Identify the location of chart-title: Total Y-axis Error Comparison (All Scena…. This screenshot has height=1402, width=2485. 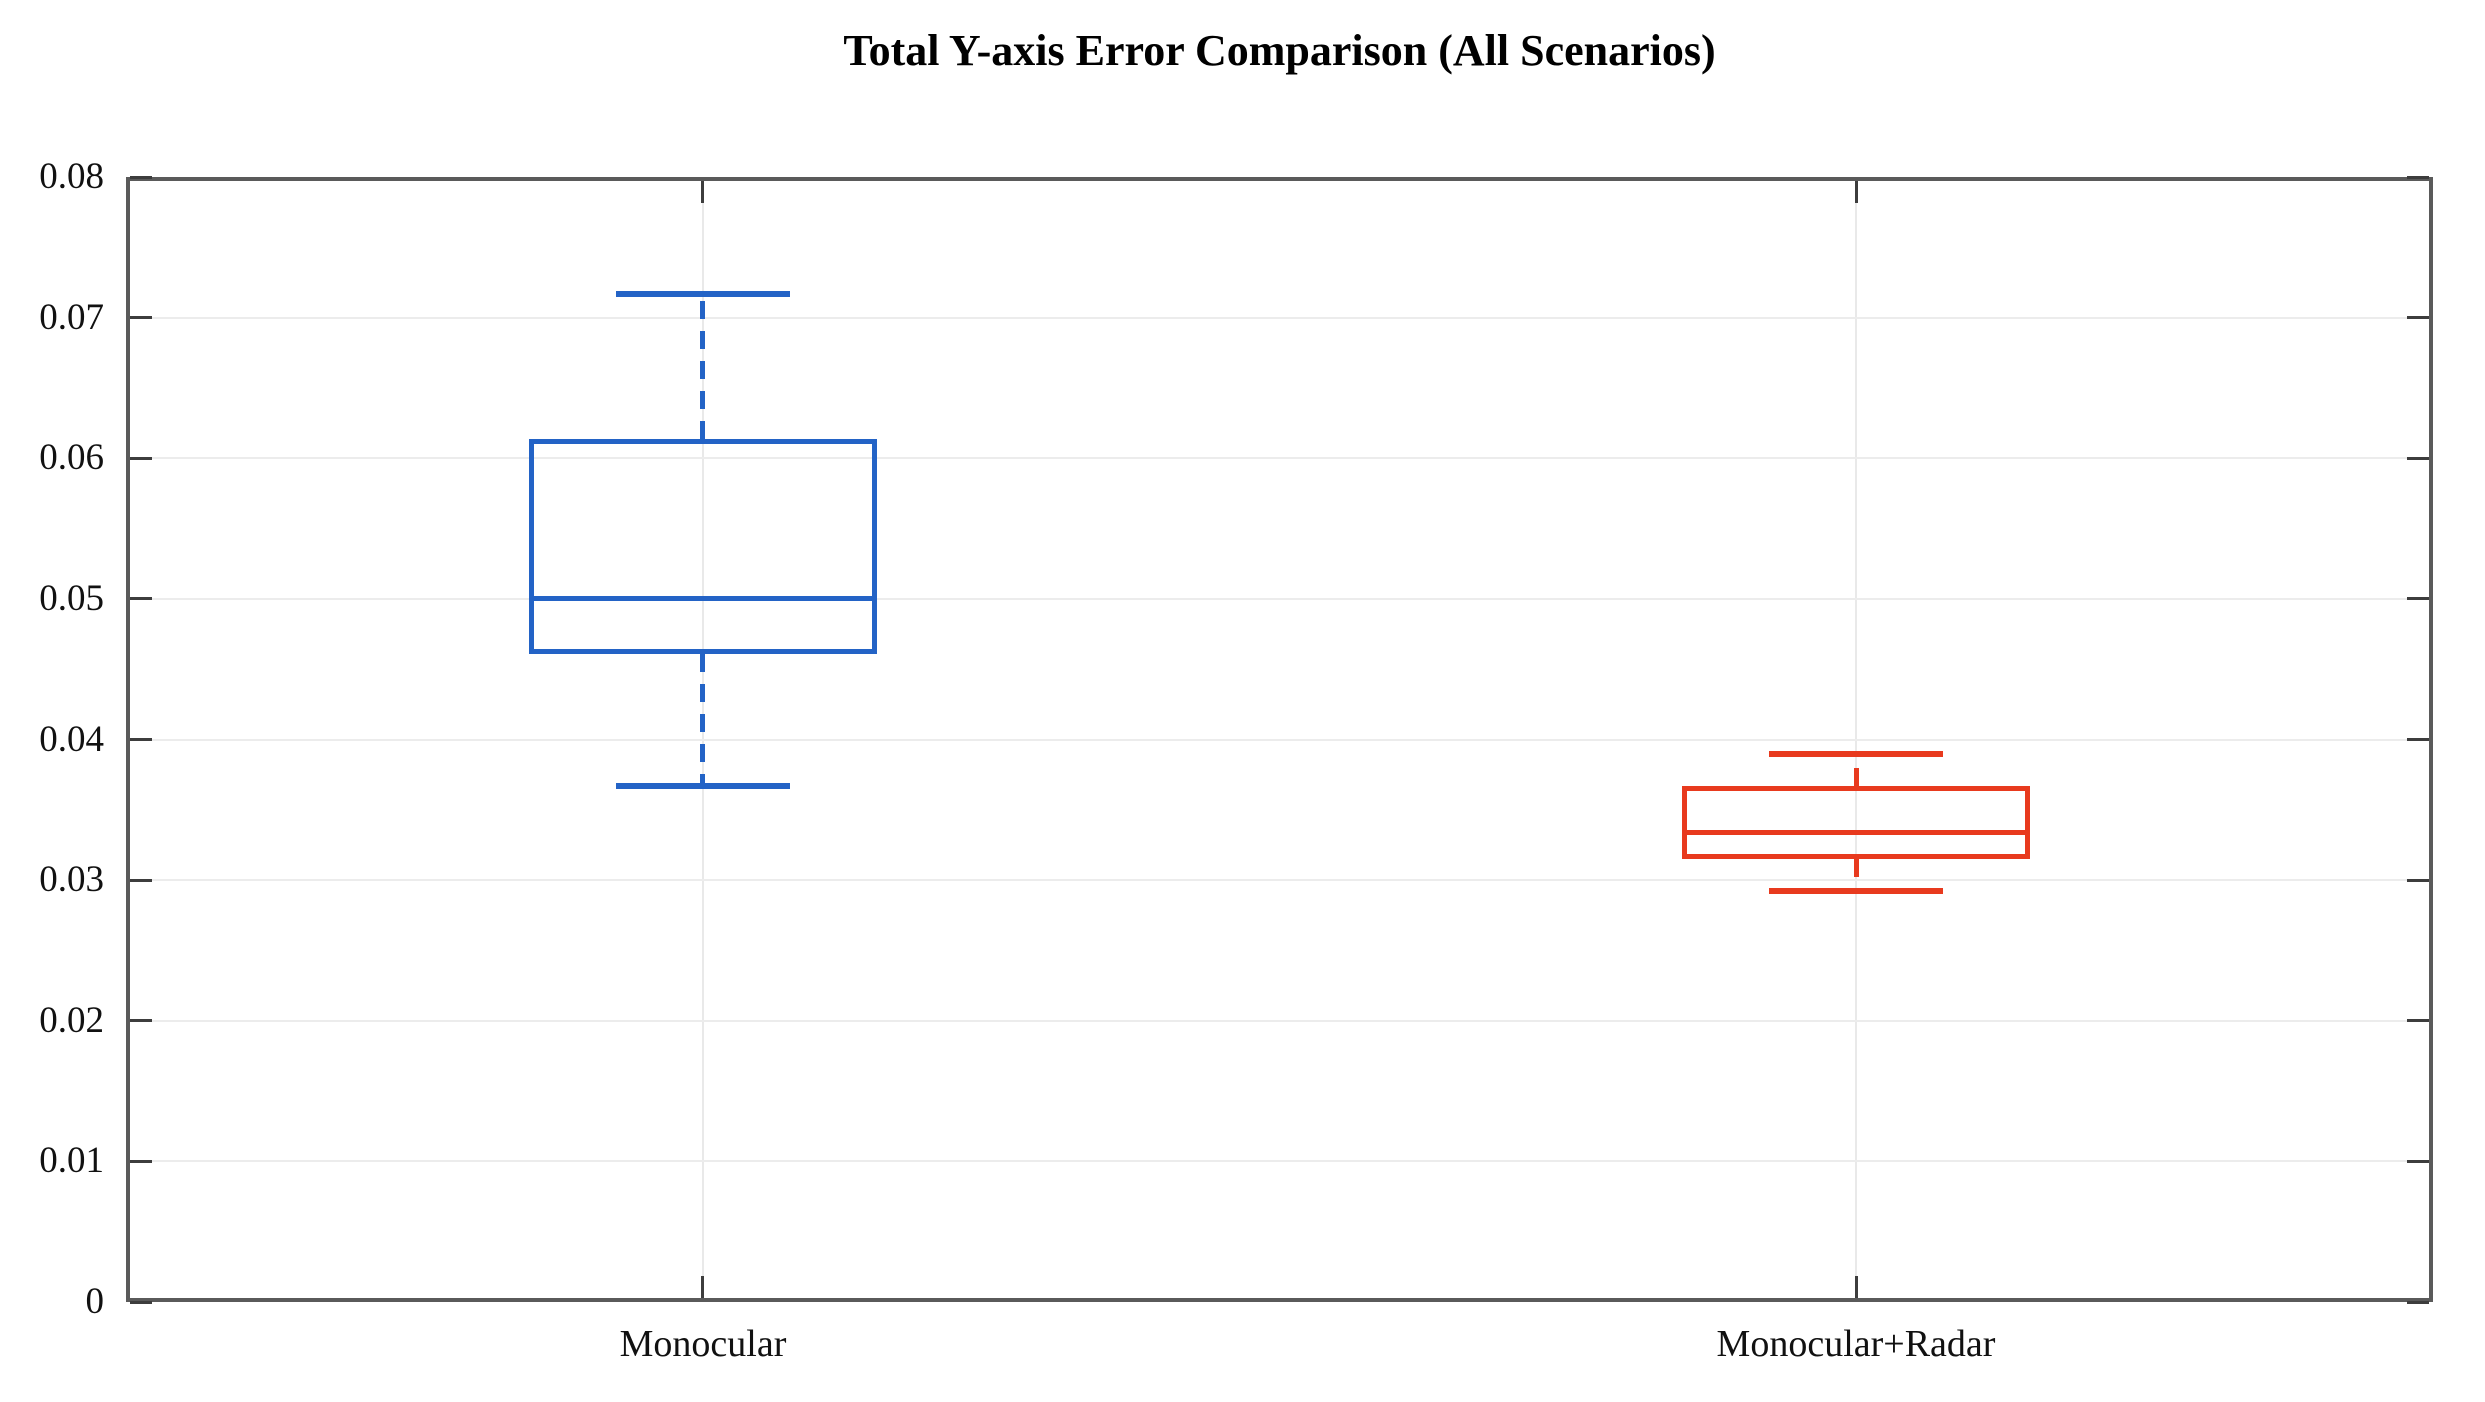
(1279, 50).